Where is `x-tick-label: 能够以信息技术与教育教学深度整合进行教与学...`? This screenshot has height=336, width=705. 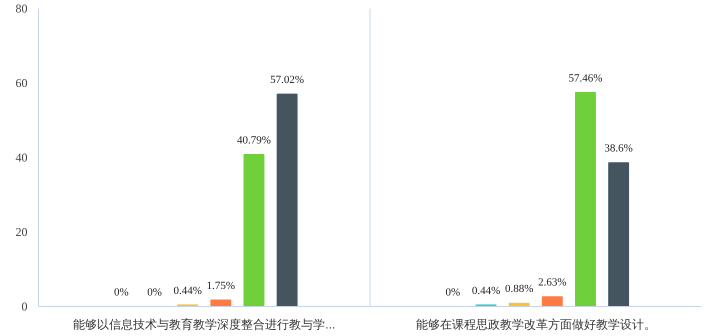
x-tick-label: 能够以信息技术与教育教学深度整合进行教与学... is located at coordinates (204, 325).